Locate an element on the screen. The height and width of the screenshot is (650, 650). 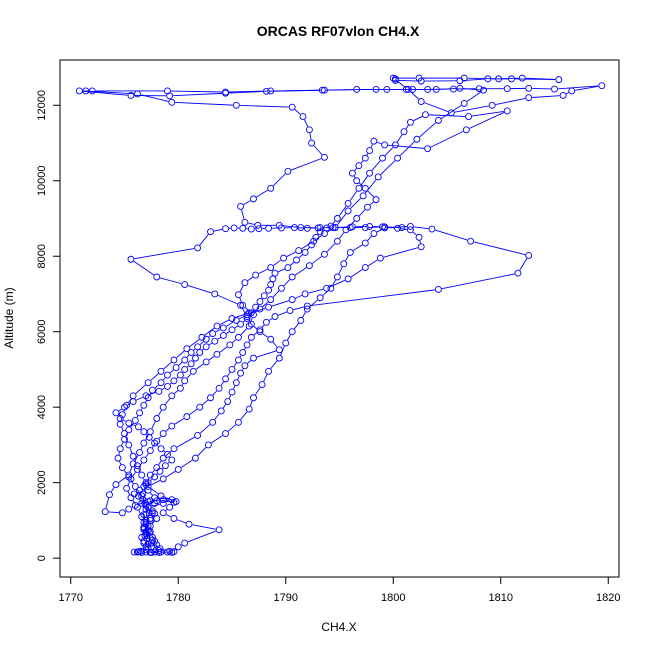
y-tick-label: 0 is located at coordinates (42, 558).